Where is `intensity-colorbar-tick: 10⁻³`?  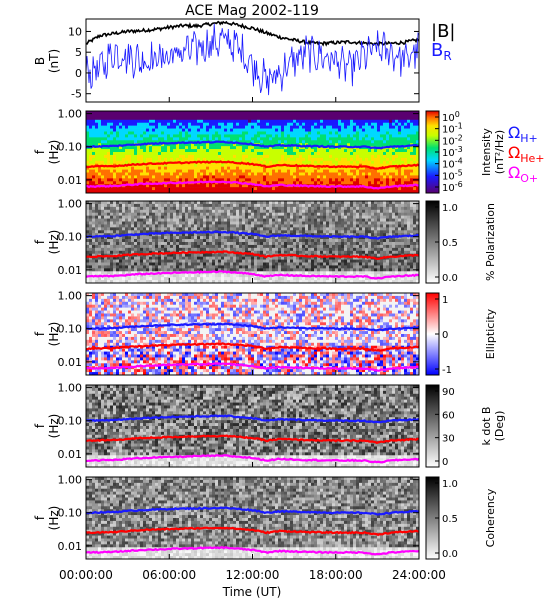
intensity-colorbar-tick: 10⁻³ is located at coordinates (452, 152).